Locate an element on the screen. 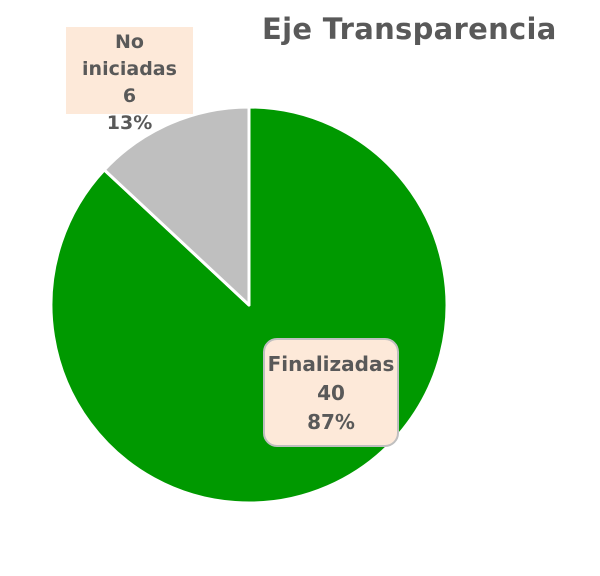 The width and height of the screenshot is (600, 576). data-label-percent: 87% is located at coordinates (331, 422).